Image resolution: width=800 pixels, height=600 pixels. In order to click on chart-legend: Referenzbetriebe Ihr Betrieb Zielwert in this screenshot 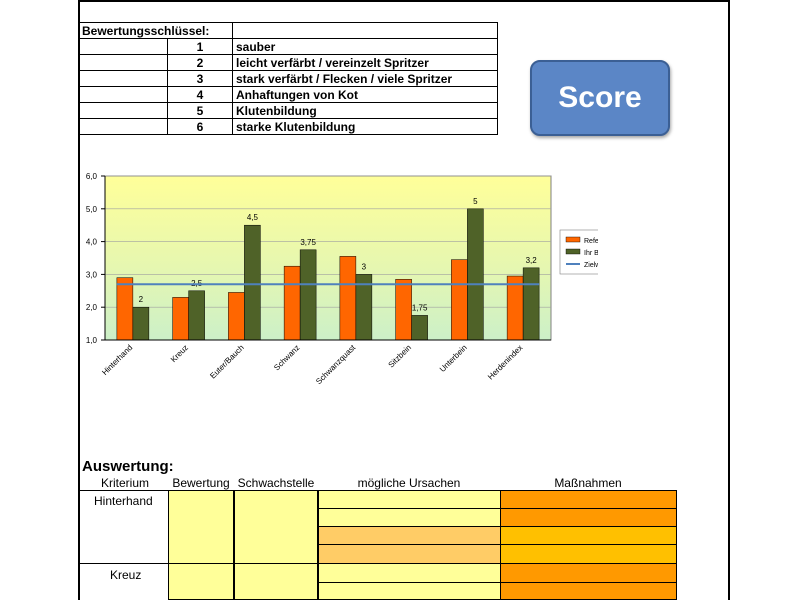, I will do `click(578, 252)`.